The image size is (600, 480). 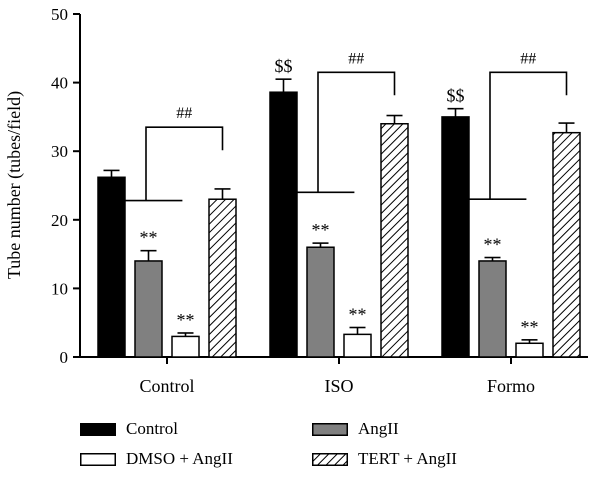 I want to click on legend-item: DMSO + AngII, so click(x=156, y=459).